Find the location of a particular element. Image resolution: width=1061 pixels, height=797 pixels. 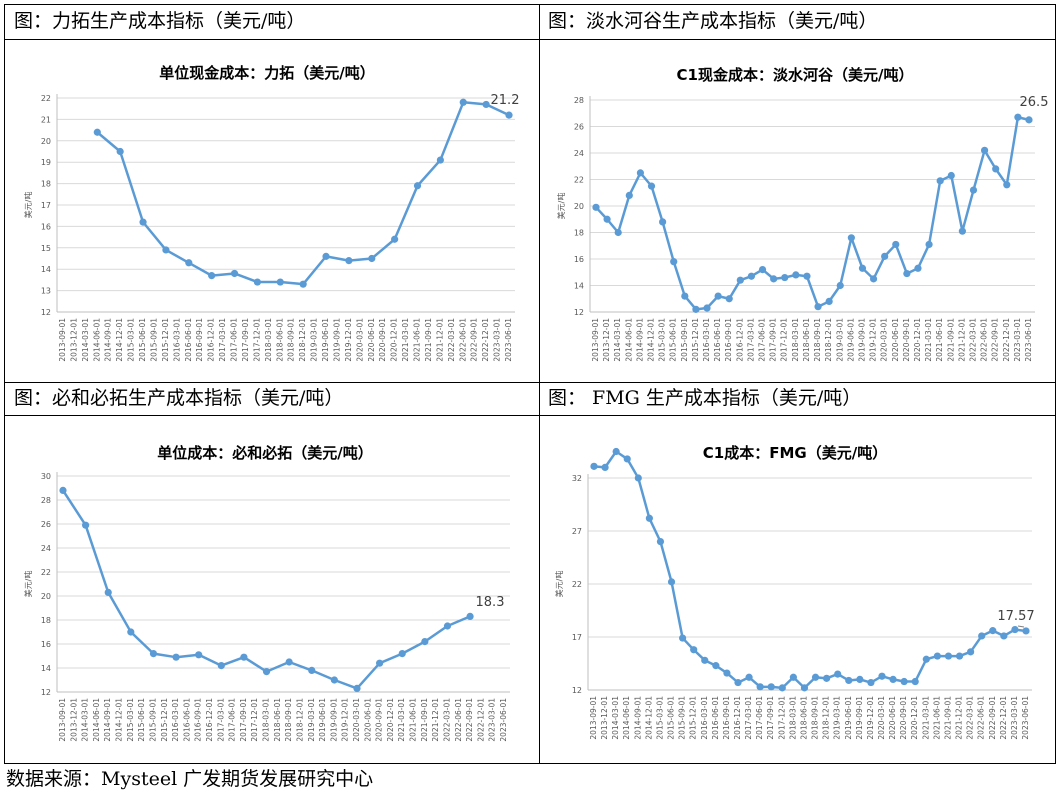

x-tick-label: 2013-12-01 is located at coordinates (606, 340).